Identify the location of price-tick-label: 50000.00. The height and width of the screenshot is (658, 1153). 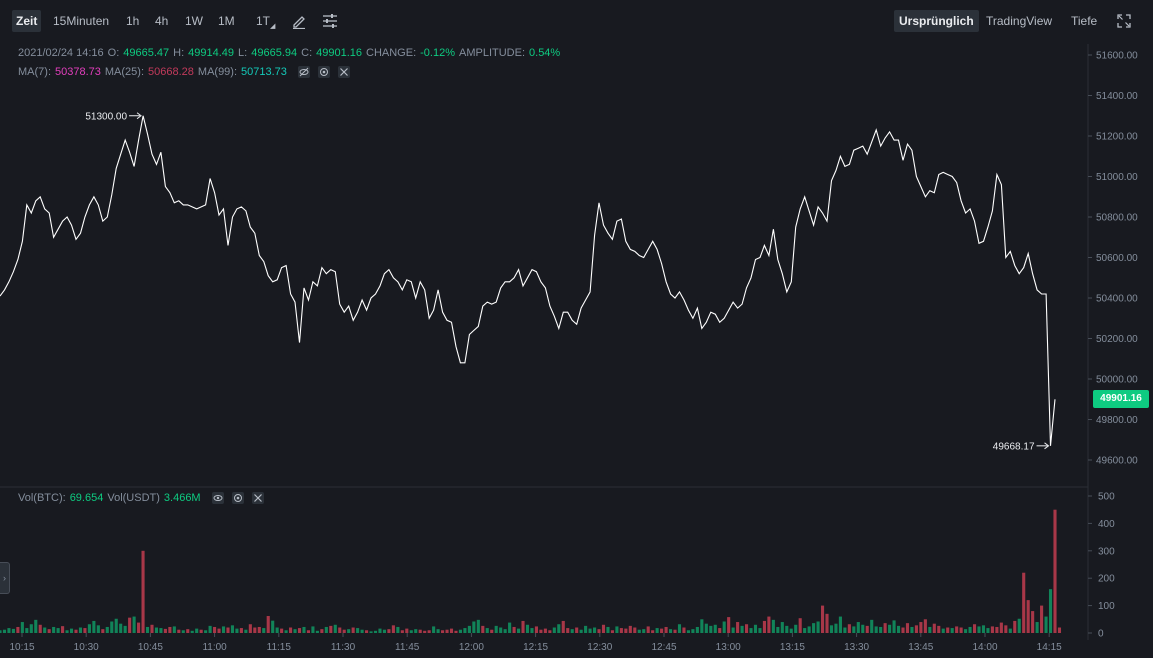
(1117, 380).